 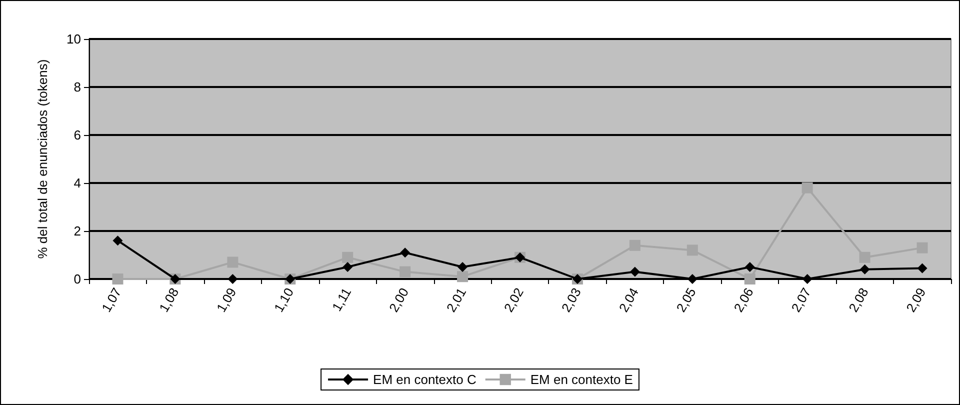 I want to click on y-tick-label: 6, so click(x=77, y=135).